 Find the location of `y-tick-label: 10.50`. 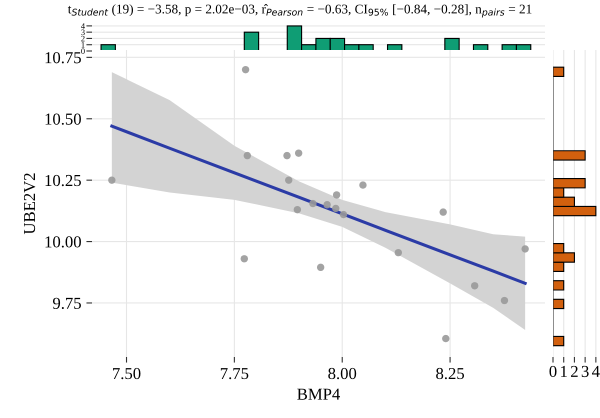

y-tick-label: 10.50 is located at coordinates (63, 119).